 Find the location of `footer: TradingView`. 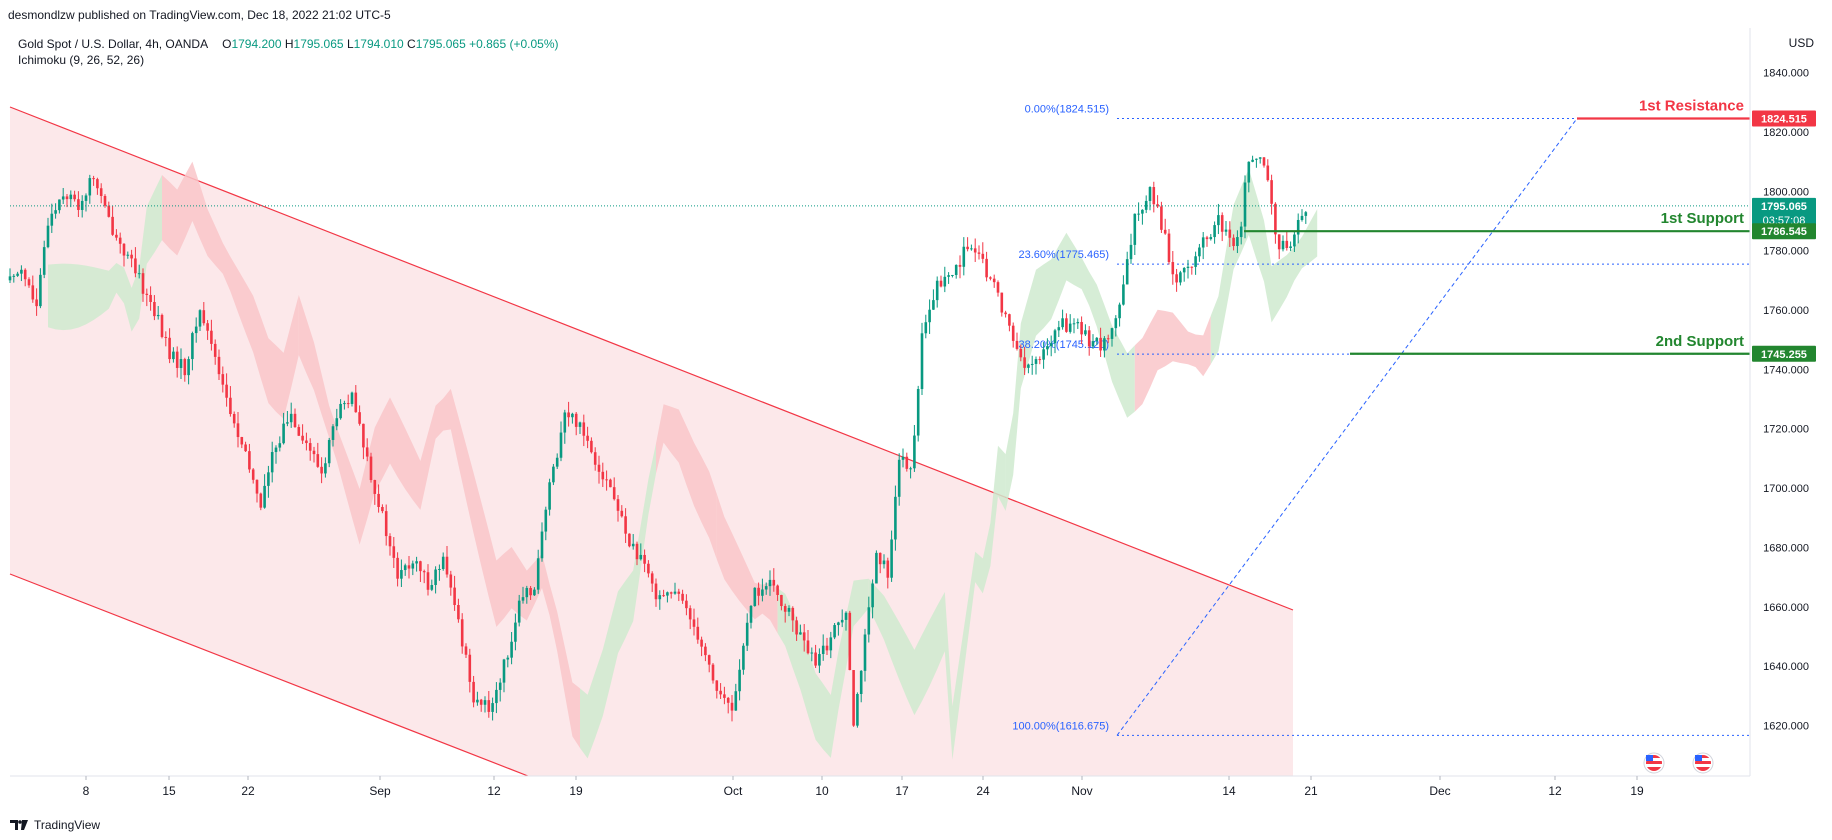

footer: TradingView is located at coordinates (55, 825).